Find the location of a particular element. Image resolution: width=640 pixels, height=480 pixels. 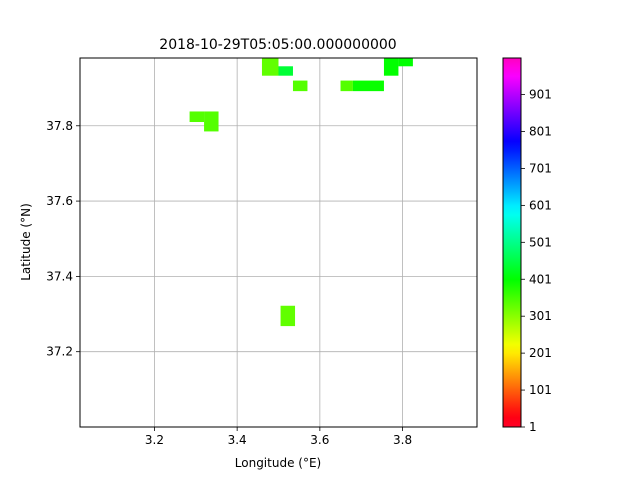

x-tick-label: 3.2 is located at coordinates (154, 440).